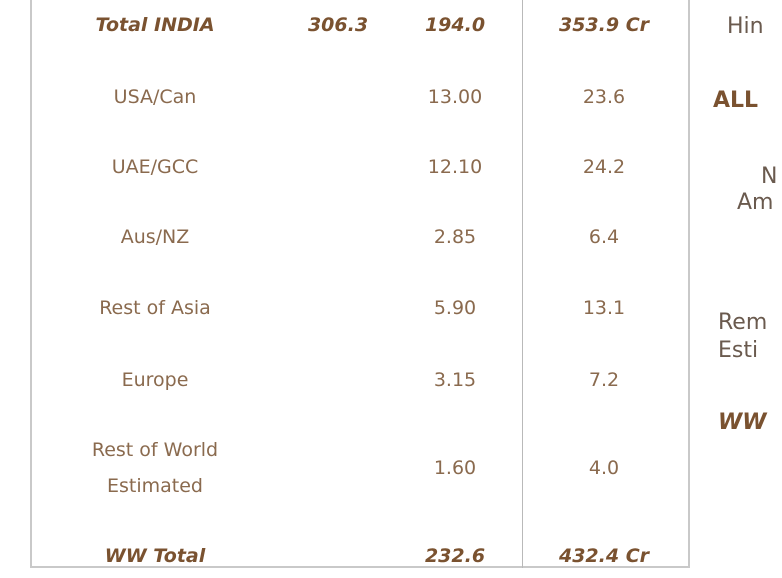 This screenshot has width=782, height=578. Describe the element at coordinates (743, 322) in the screenshot. I see `side-text: Rem` at that location.